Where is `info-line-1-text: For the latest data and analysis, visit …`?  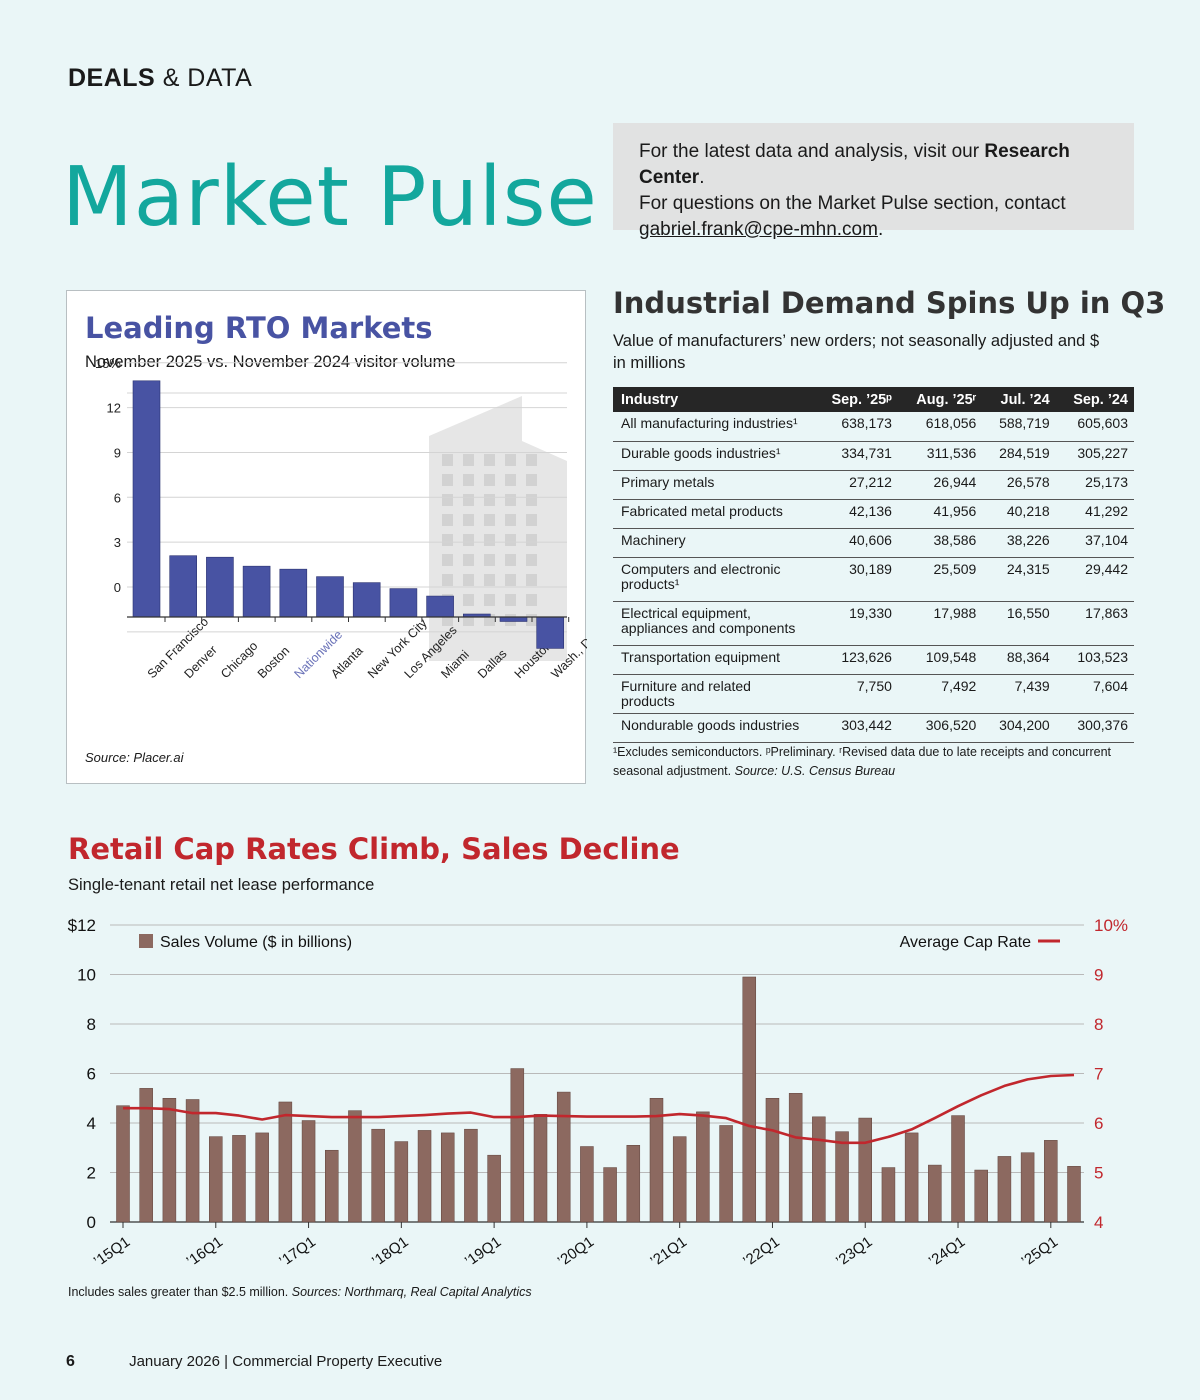
info-line-1-text: For the latest data and analysis, visit … is located at coordinates (812, 151).